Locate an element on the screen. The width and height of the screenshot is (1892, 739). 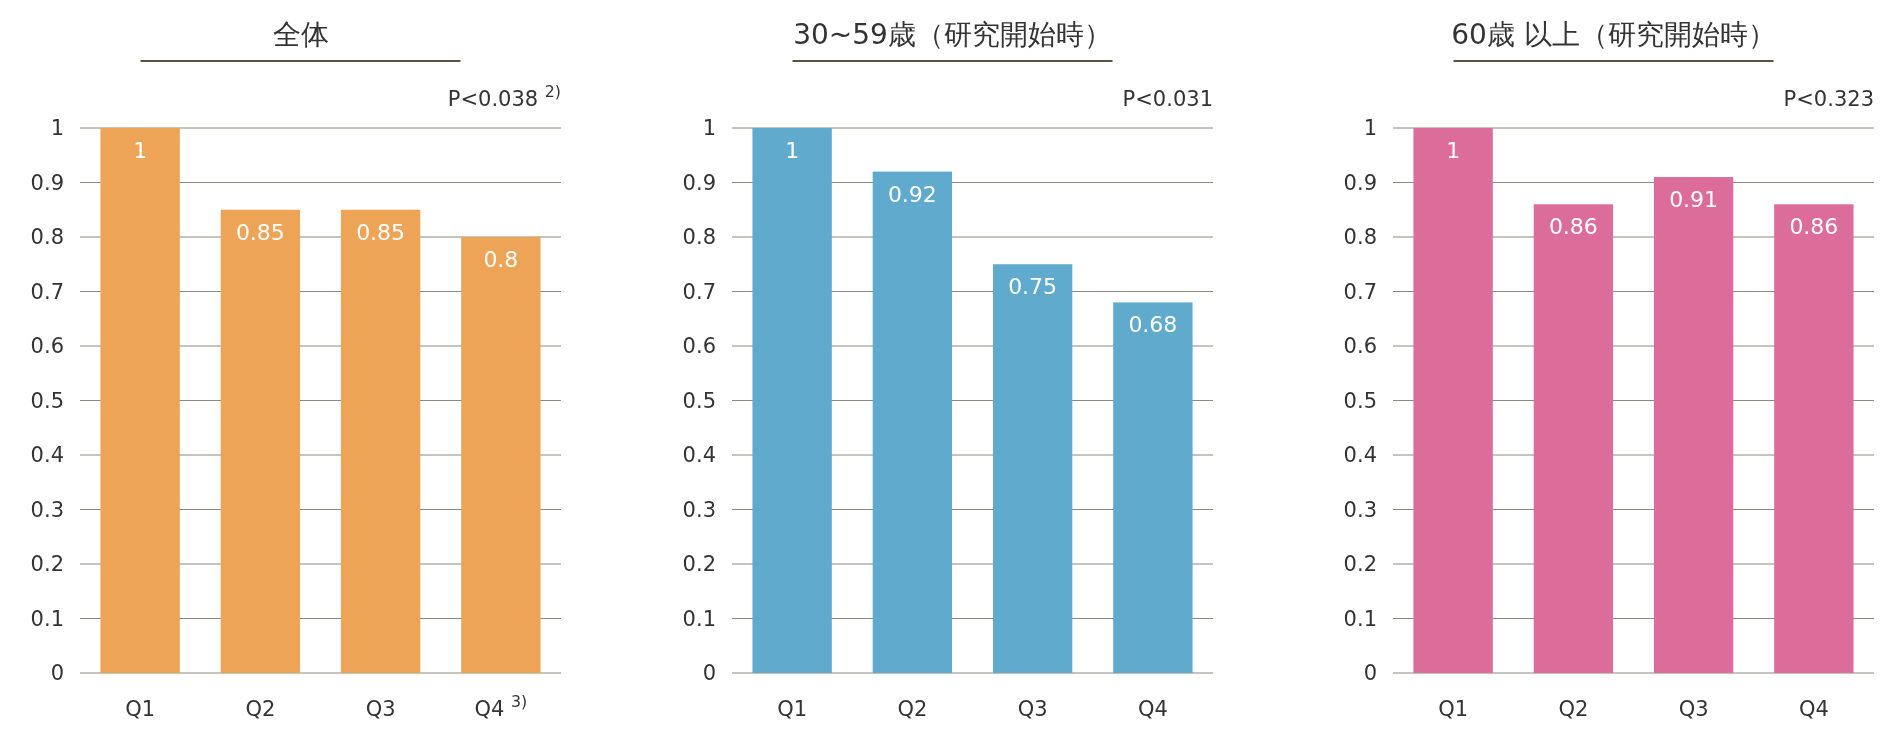
text: P<0.038 $^{2)}$ is located at coordinates (504, 96).